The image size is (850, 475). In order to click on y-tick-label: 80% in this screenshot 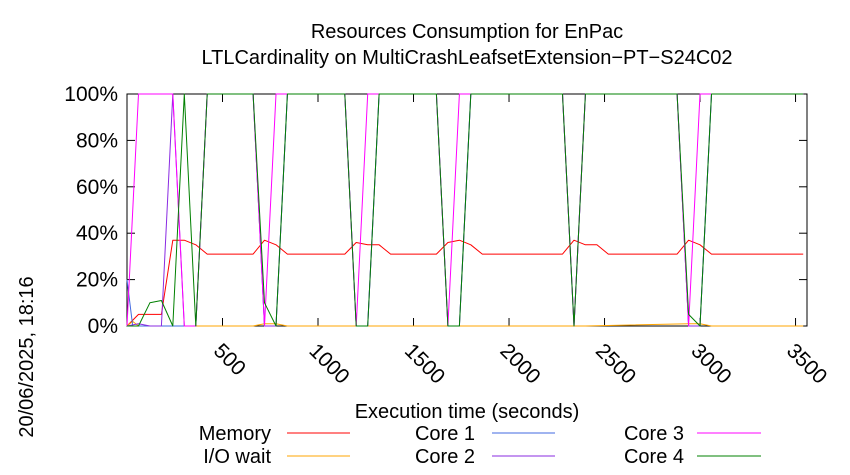, I will do `click(97, 140)`.